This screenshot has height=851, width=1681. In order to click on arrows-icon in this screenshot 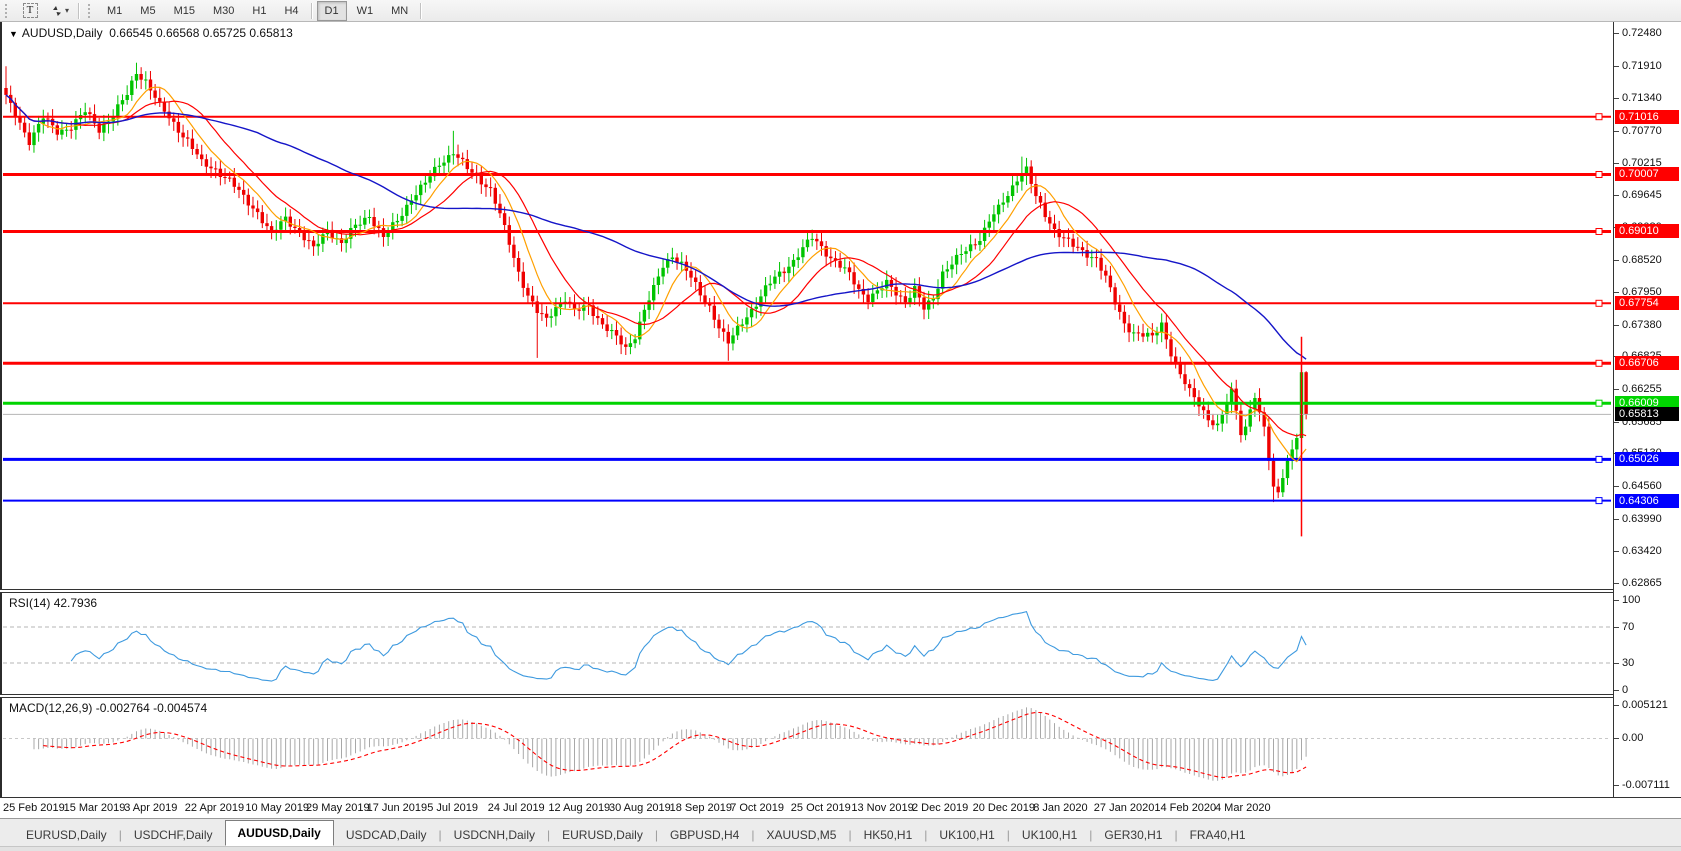, I will do `click(56, 10)`.